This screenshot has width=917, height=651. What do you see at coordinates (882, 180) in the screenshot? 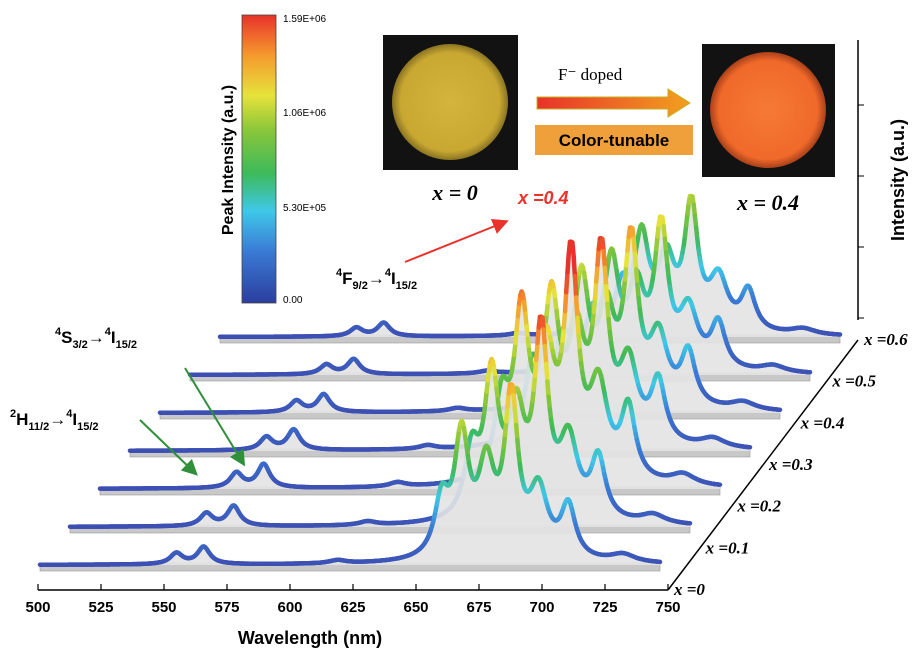
I see `intensity-axis: Intensity (a.u.)` at bounding box center [882, 180].